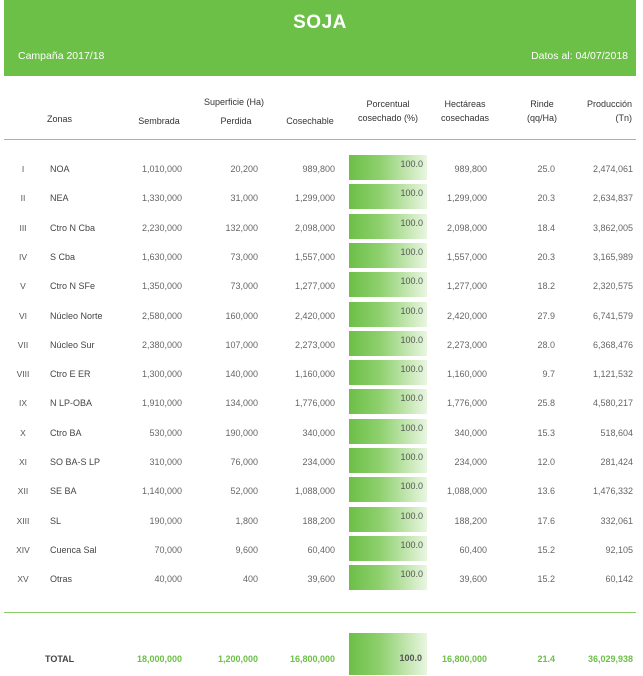 Image resolution: width=643 pixels, height=676 pixels. What do you see at coordinates (244, 491) in the screenshot?
I see `row-perdida: 52,000` at bounding box center [244, 491].